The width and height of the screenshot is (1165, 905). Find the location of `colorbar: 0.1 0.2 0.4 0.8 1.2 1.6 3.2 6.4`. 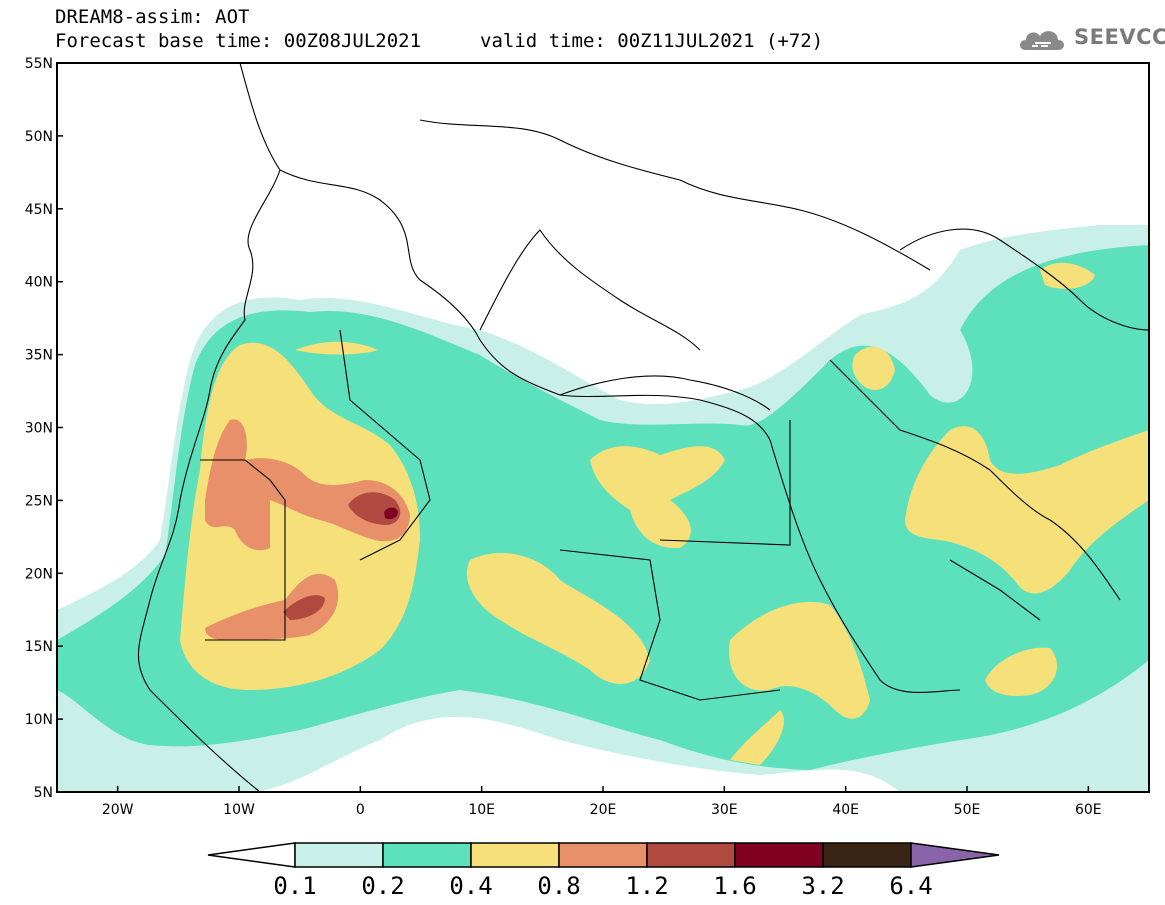

colorbar: 0.1 0.2 0.4 0.8 1.2 1.6 3.2 6.4 is located at coordinates (603, 871).